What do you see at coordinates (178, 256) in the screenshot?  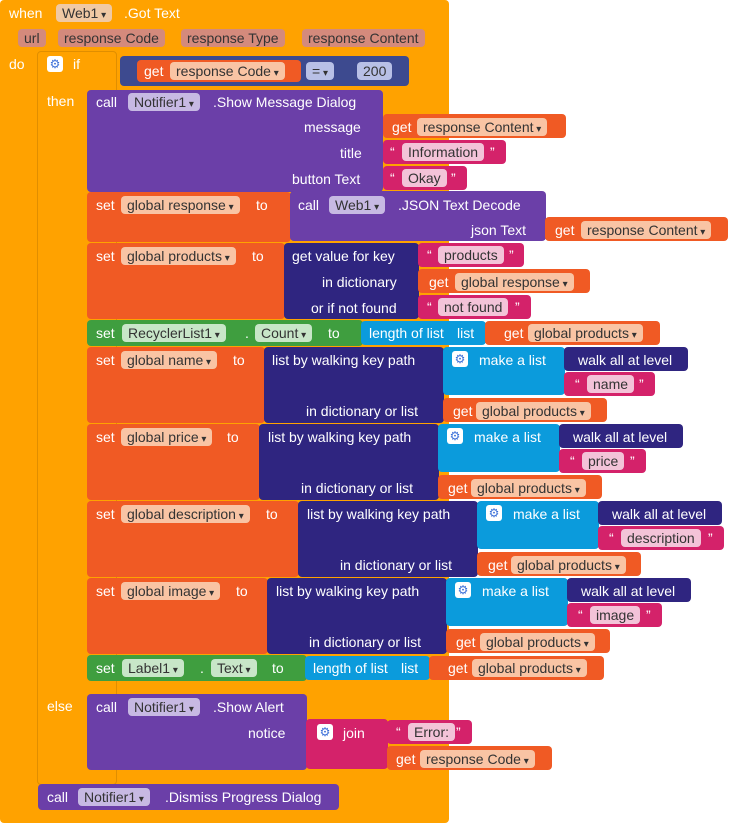 I see `set-var-dropdown: global products` at bounding box center [178, 256].